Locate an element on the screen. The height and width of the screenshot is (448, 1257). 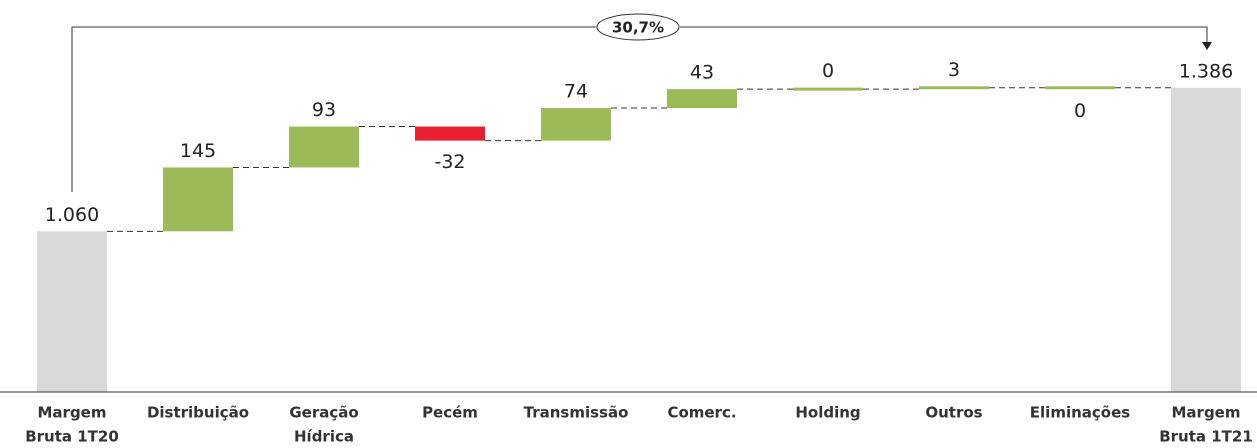
x-tick-label: Transmissão is located at coordinates (576, 413).